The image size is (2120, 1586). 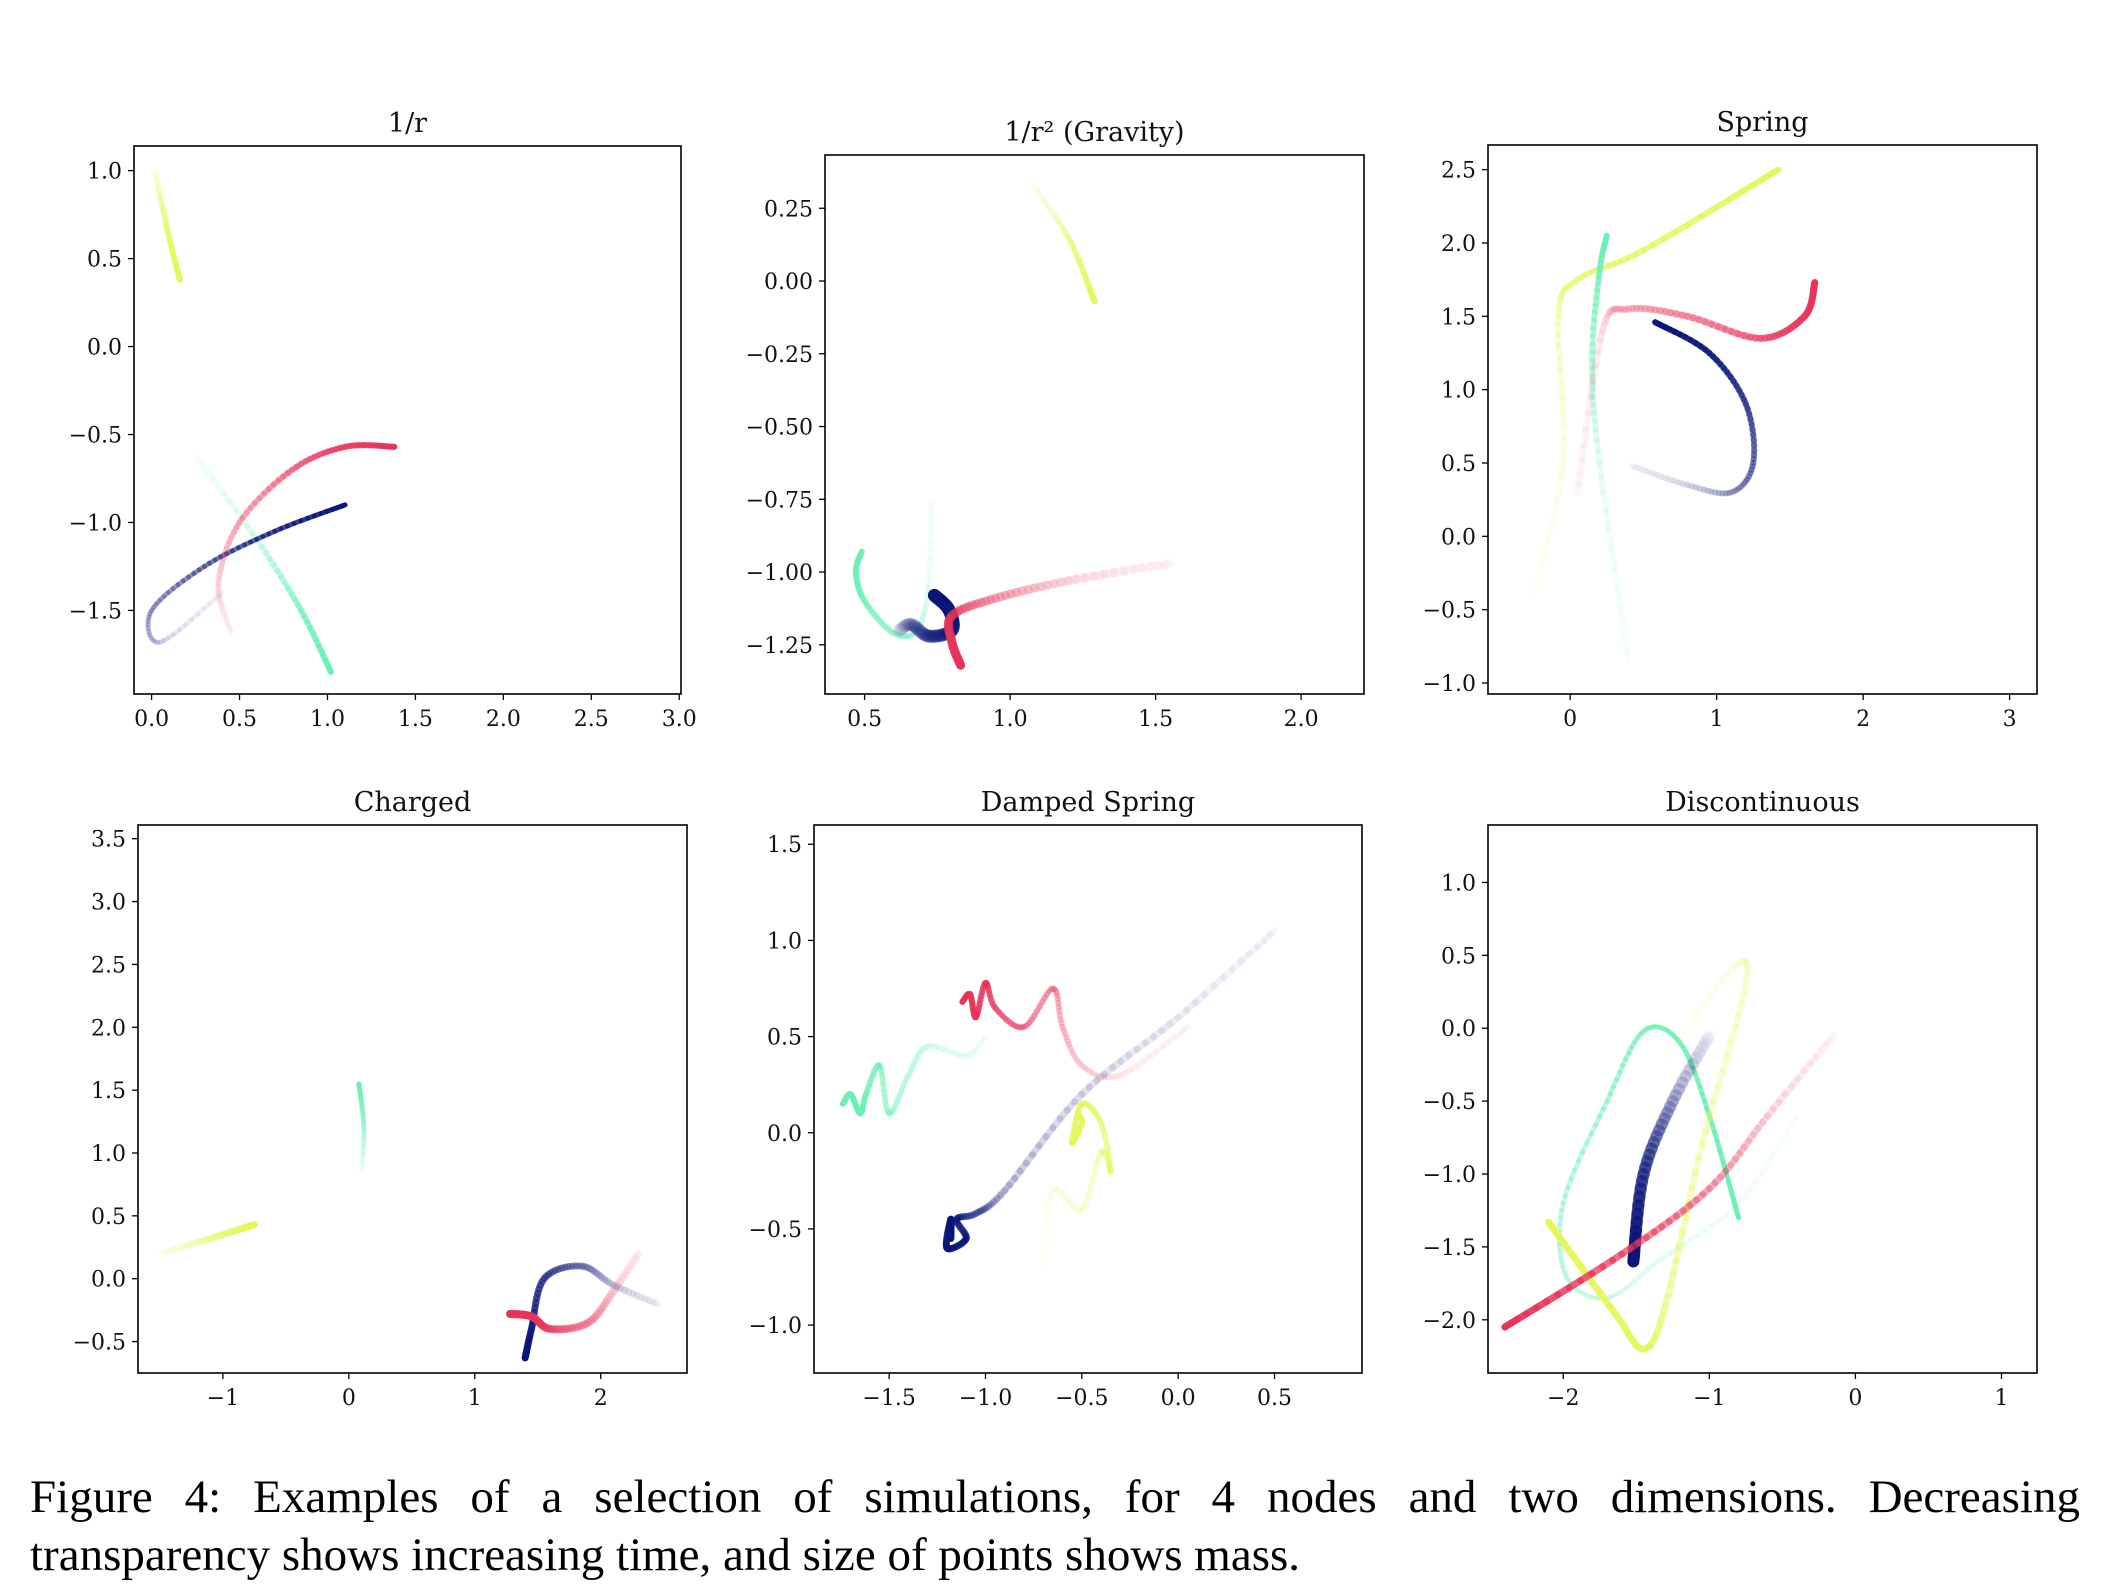 What do you see at coordinates (207, 1239) in the screenshot?
I see `trajectory-yellow` at bounding box center [207, 1239].